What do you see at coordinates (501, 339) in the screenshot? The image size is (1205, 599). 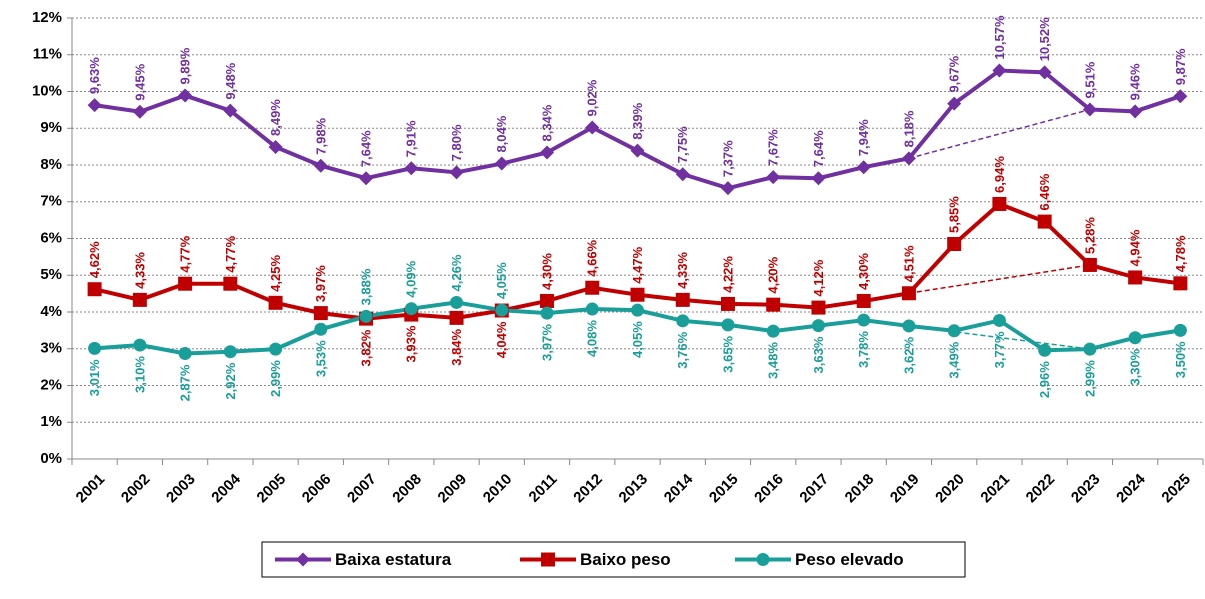 I see `data-label: 4,04%` at bounding box center [501, 339].